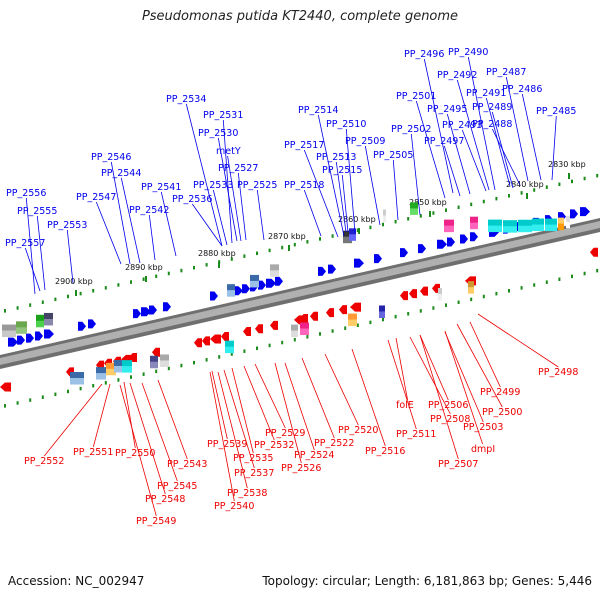 The image size is (600, 600). What do you see at coordinates (492, 107) in the screenshot?
I see `gene-label-forward: PP_2489` at bounding box center [492, 107].